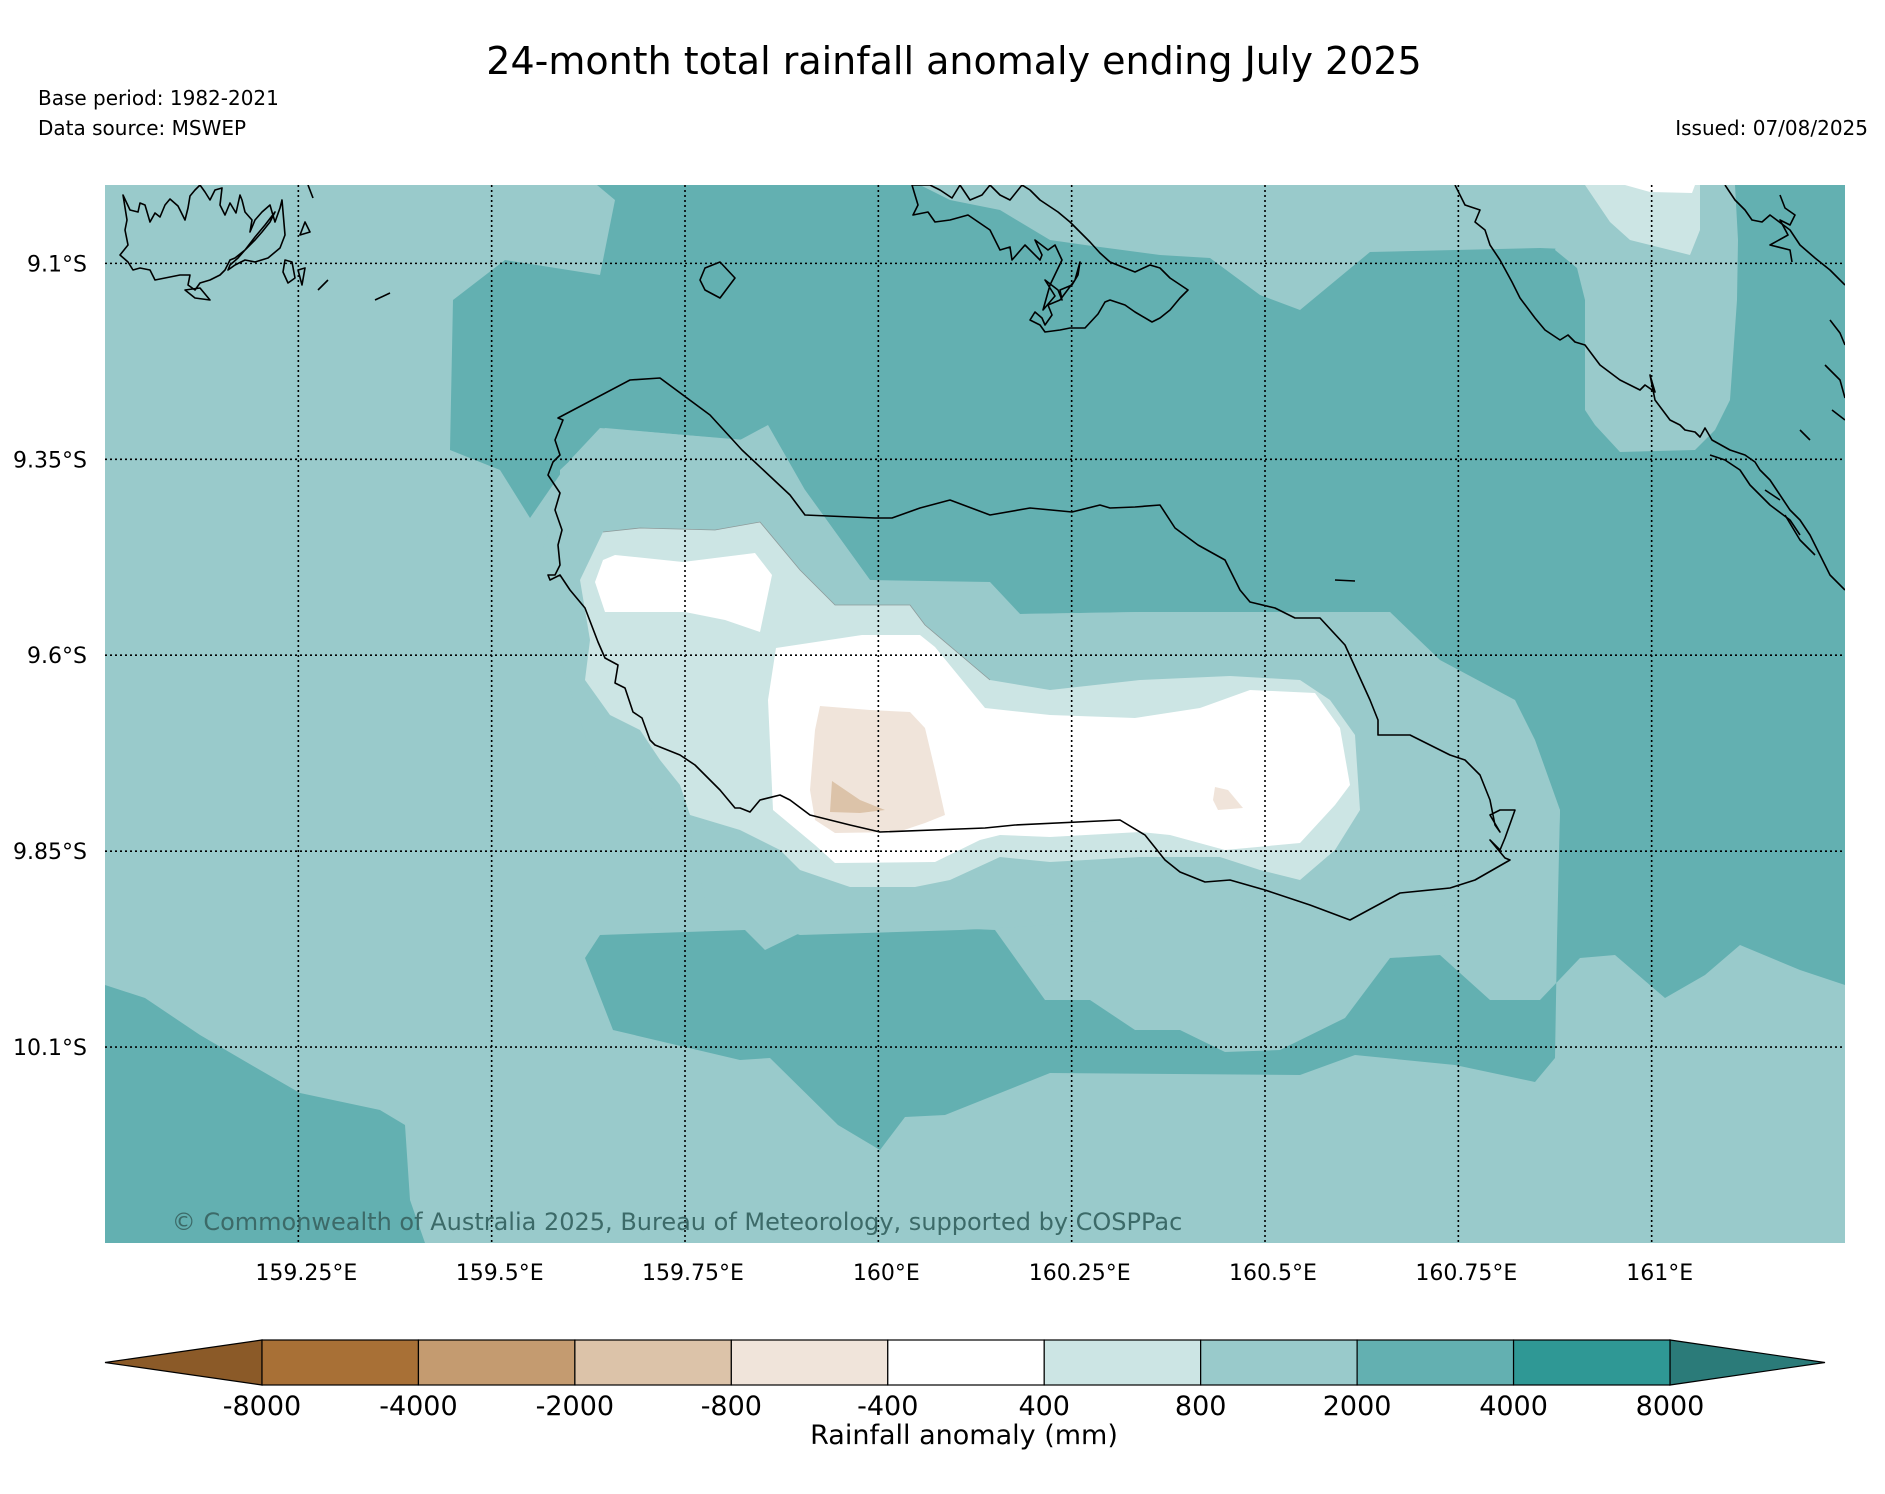 This screenshot has height=1494, width=1885. Describe the element at coordinates (731, 1406) in the screenshot. I see `colorbar-tick-label: -800` at that location.